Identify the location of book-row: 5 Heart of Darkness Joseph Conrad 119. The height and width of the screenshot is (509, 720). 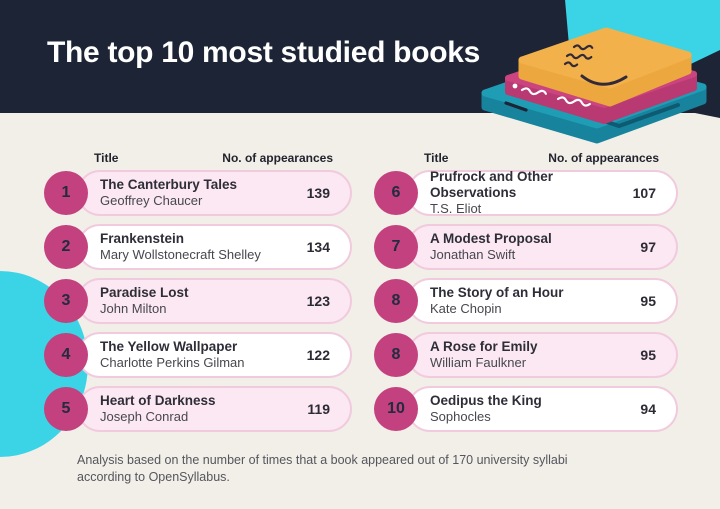
(198, 409).